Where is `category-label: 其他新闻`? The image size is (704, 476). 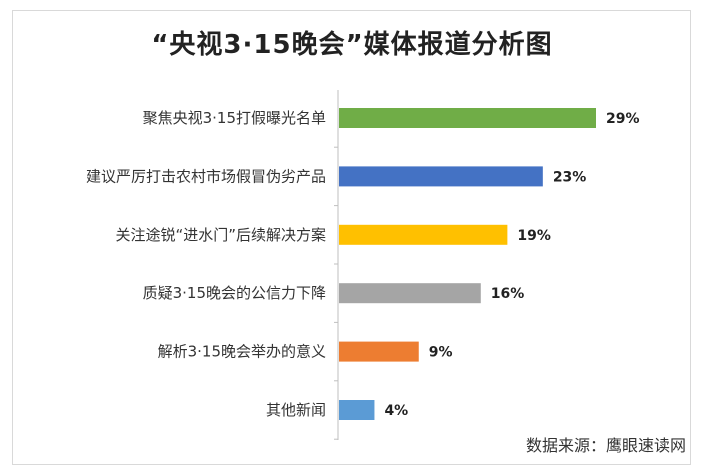
category-label: 其他新闻 is located at coordinates (296, 410).